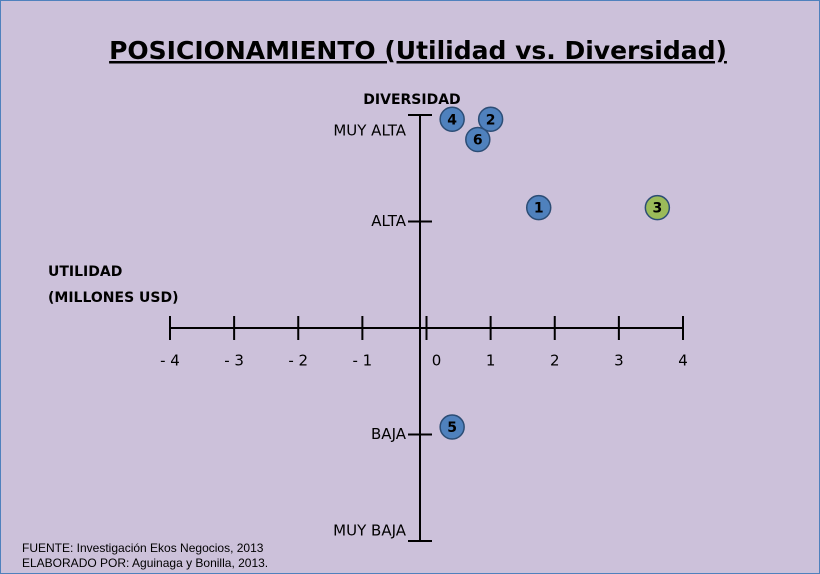  Describe the element at coordinates (683, 361) in the screenshot. I see `x-tick-label: 4` at that location.